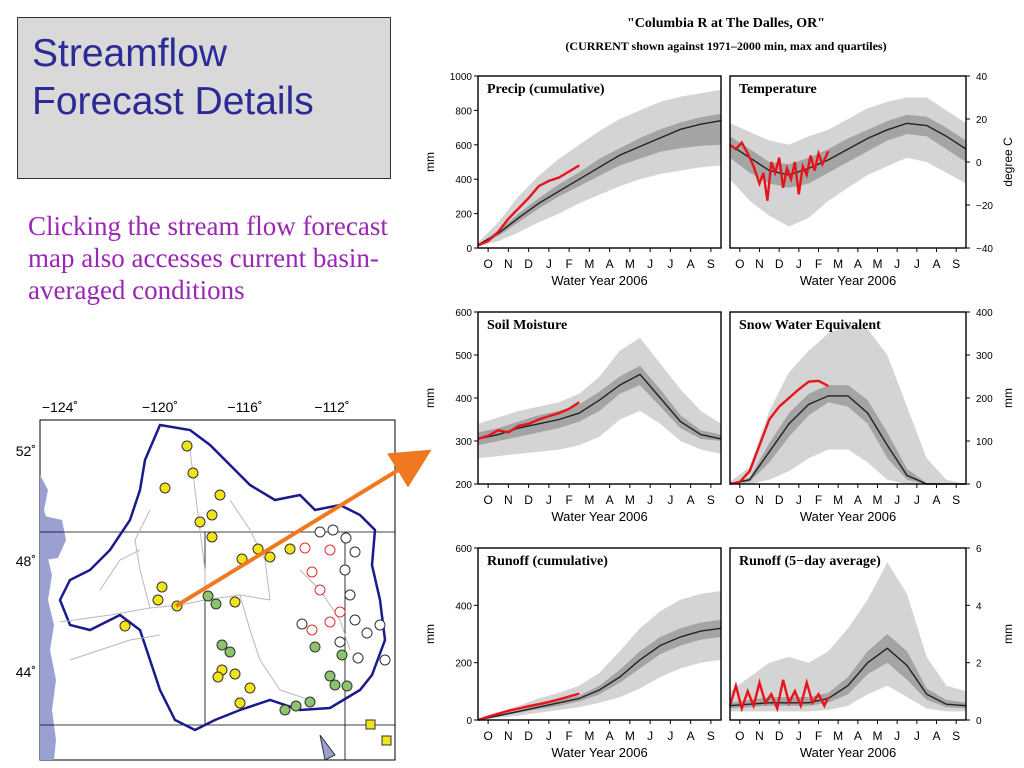  I want to click on y-tick-label: −40, so click(984, 249).